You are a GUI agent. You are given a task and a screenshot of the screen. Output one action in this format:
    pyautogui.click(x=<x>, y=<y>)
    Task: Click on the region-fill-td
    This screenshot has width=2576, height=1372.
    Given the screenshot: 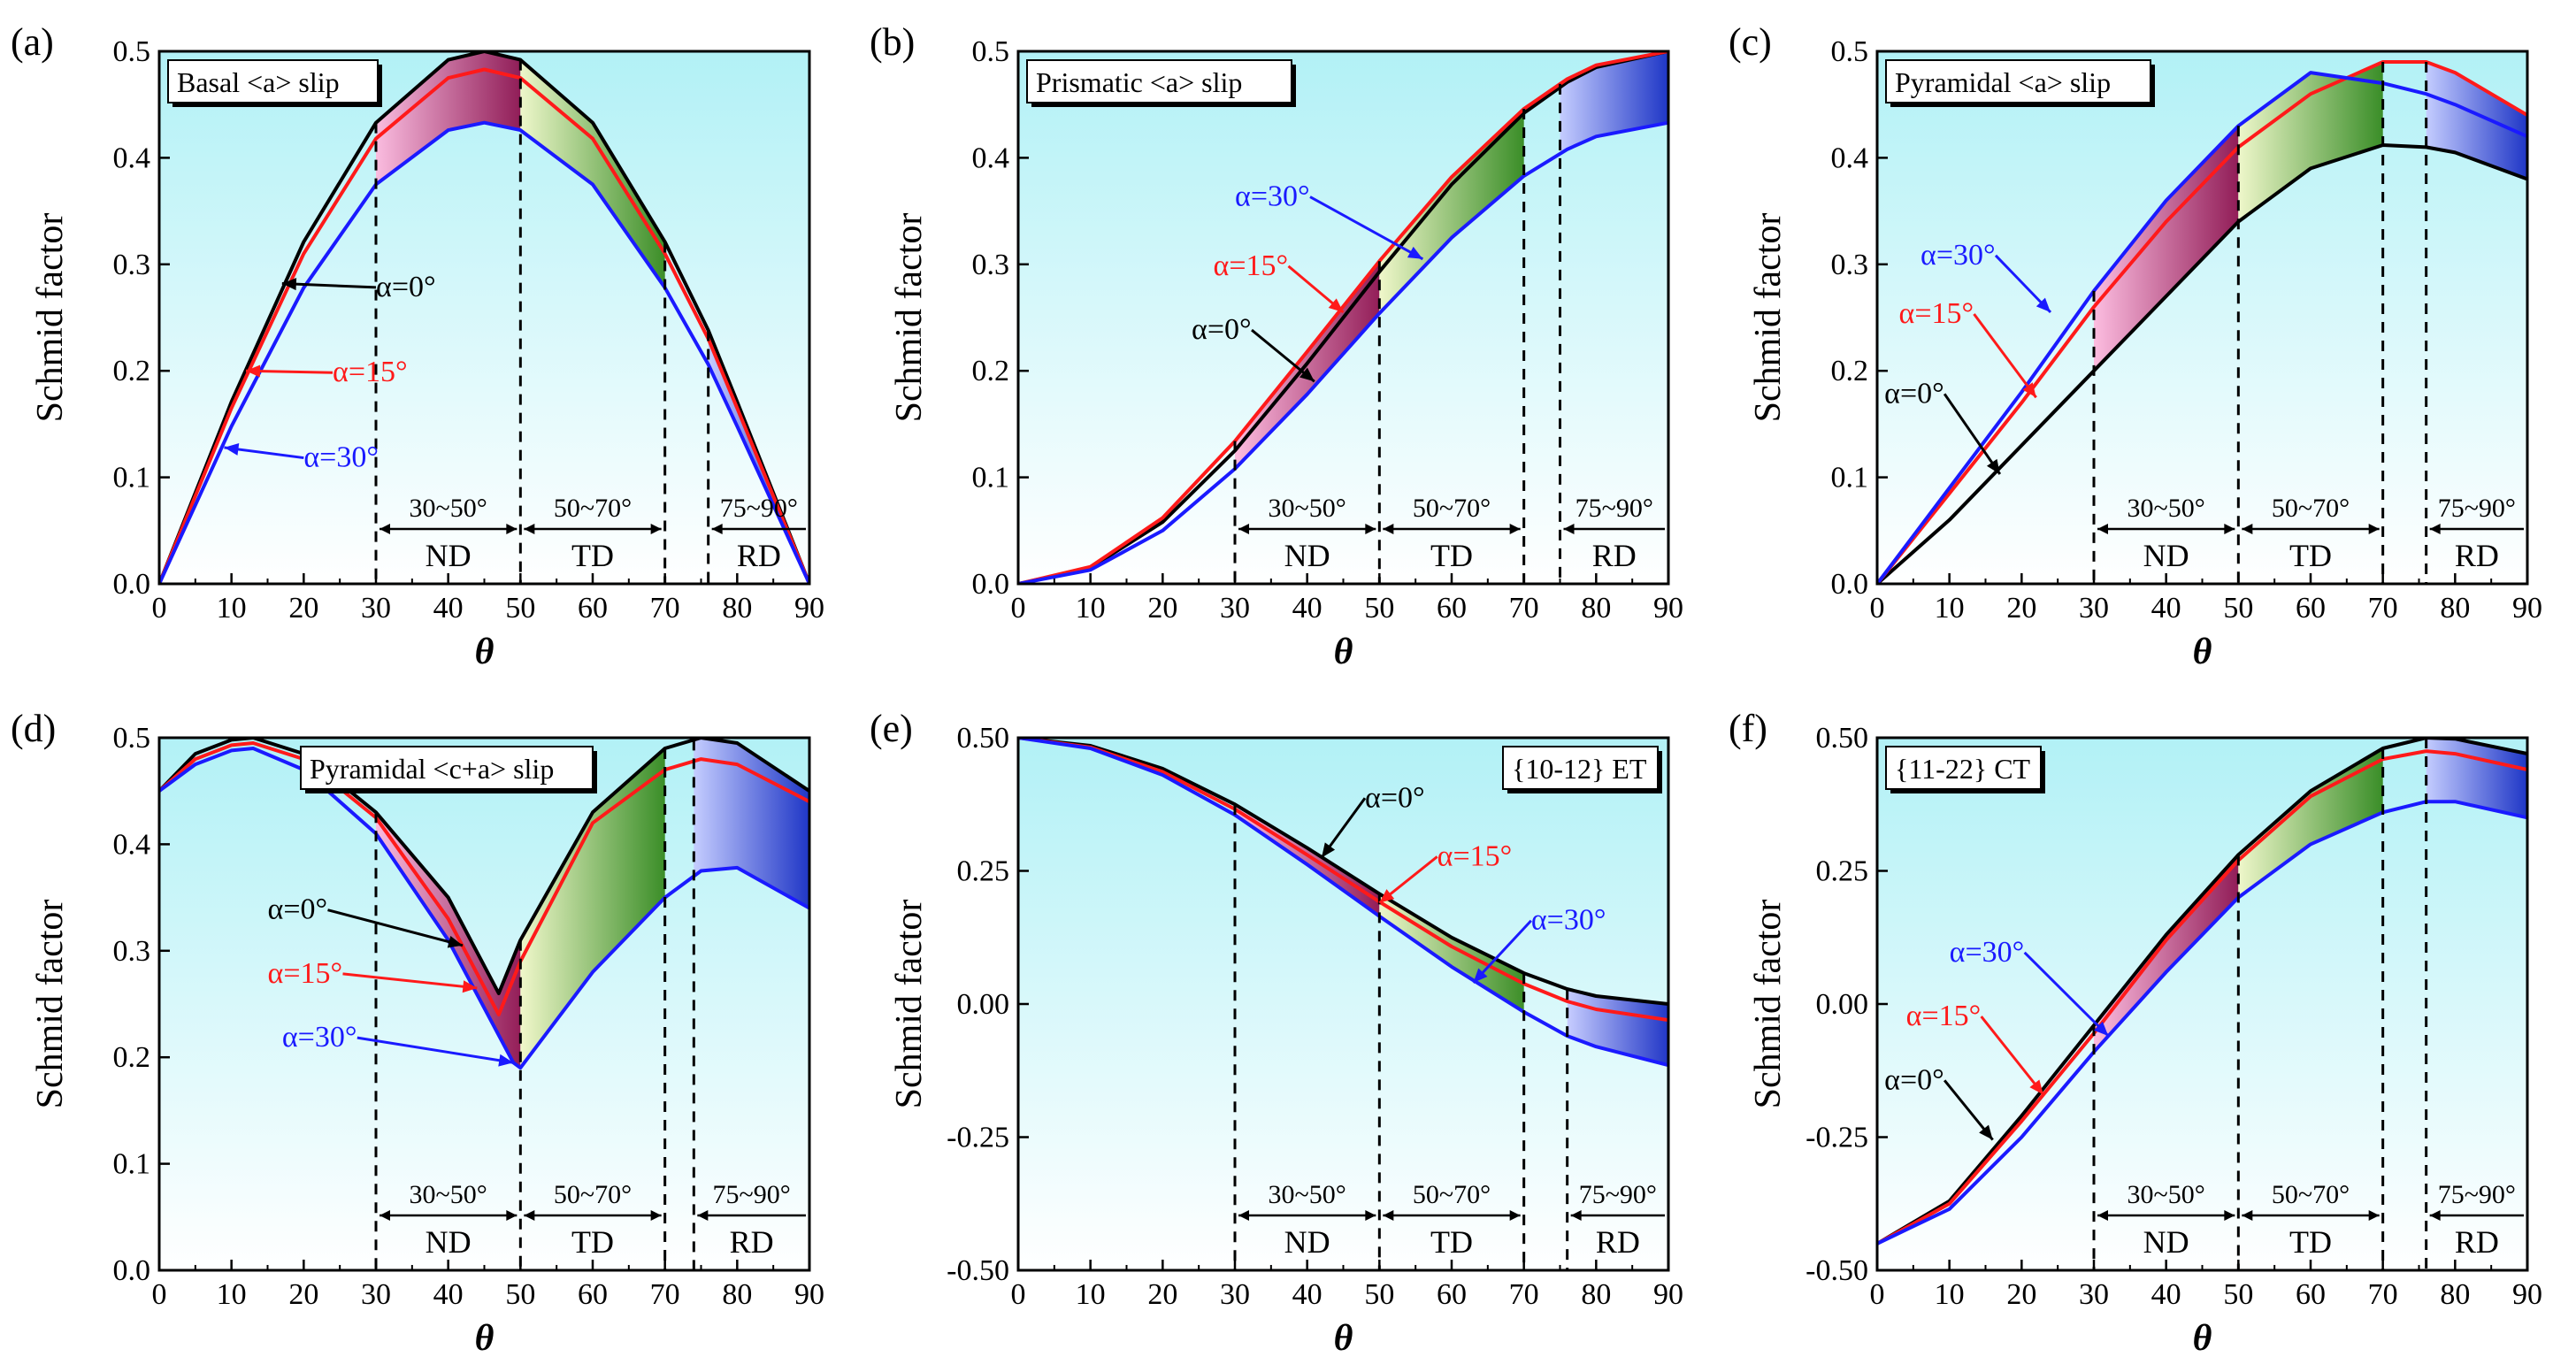 What is the action you would take?
    pyautogui.click(x=1451, y=211)
    